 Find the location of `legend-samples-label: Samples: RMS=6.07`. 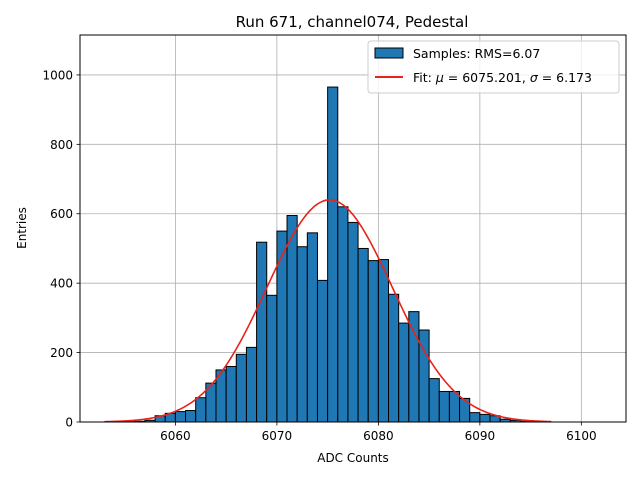

legend-samples-label: Samples: RMS=6.07 is located at coordinates (476, 53).